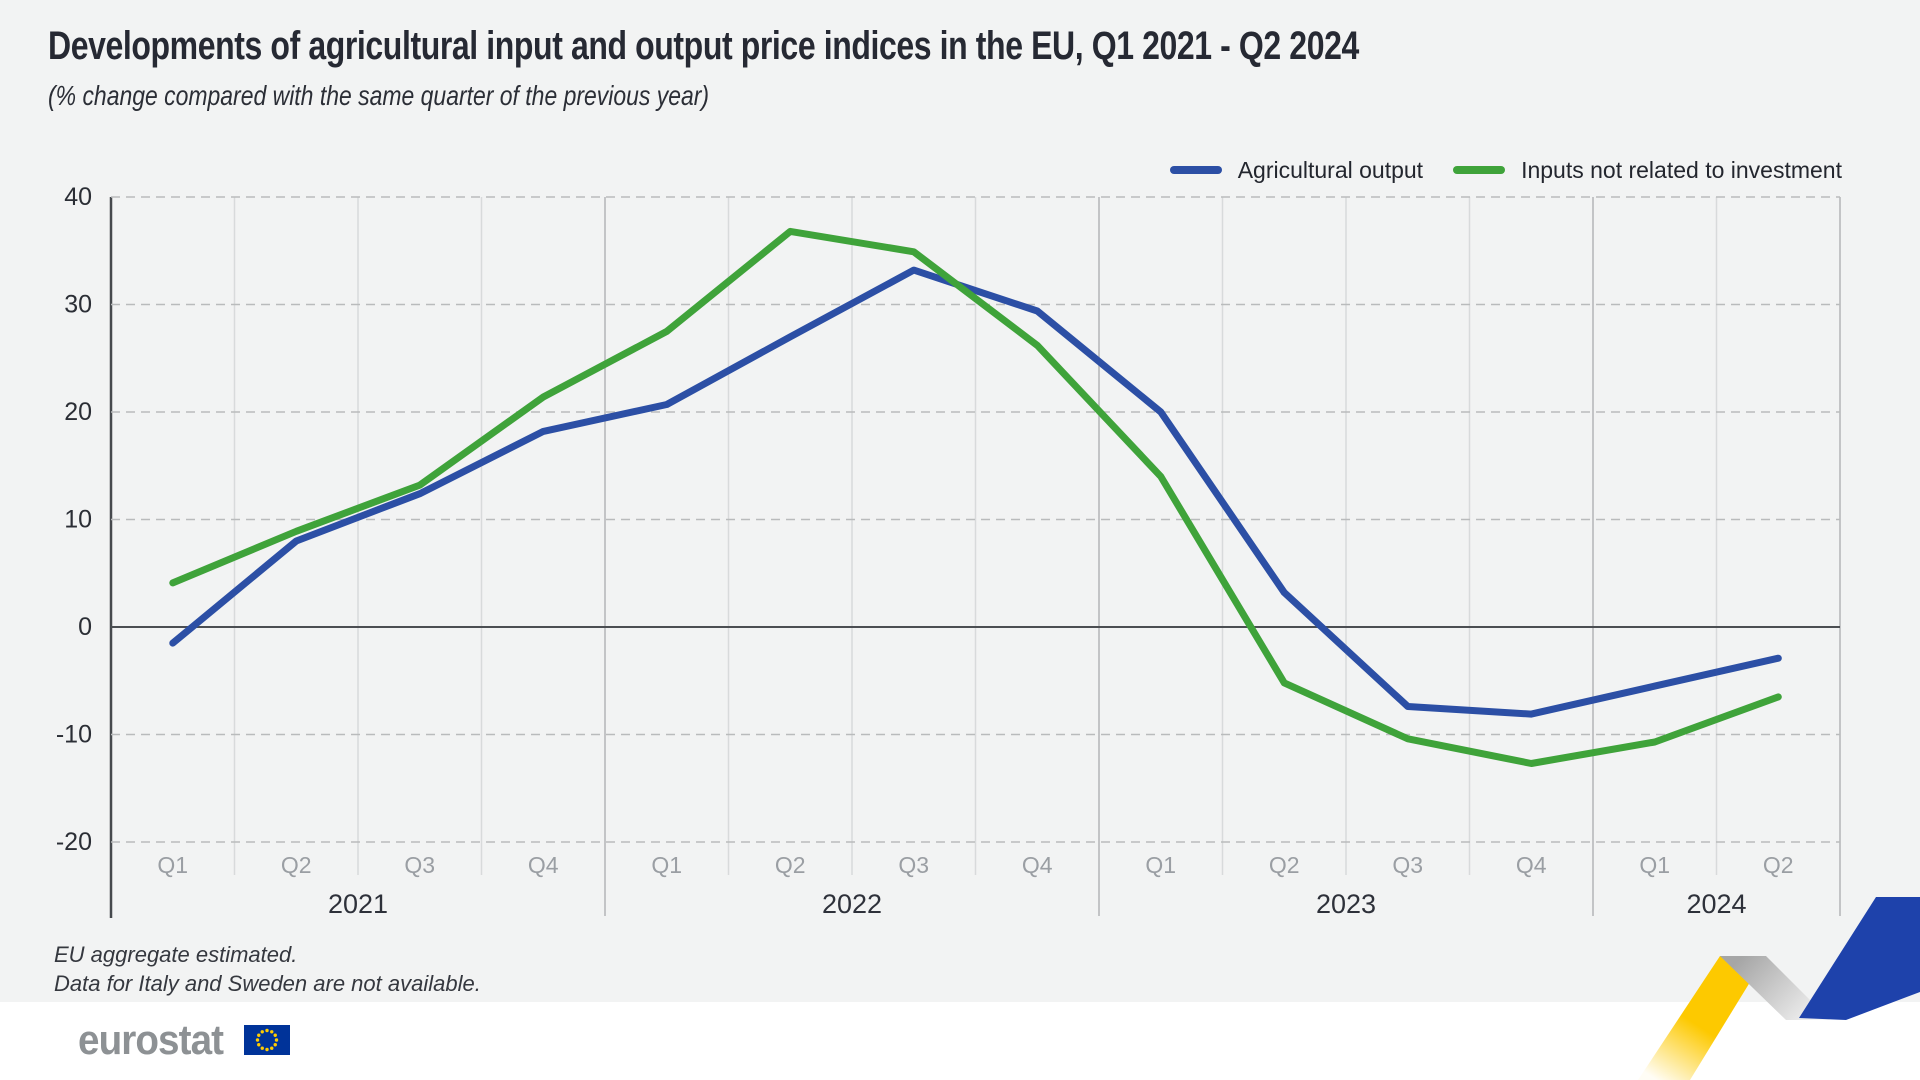 Image resolution: width=1920 pixels, height=1080 pixels. I want to click on year-label: 2023, so click(1346, 904).